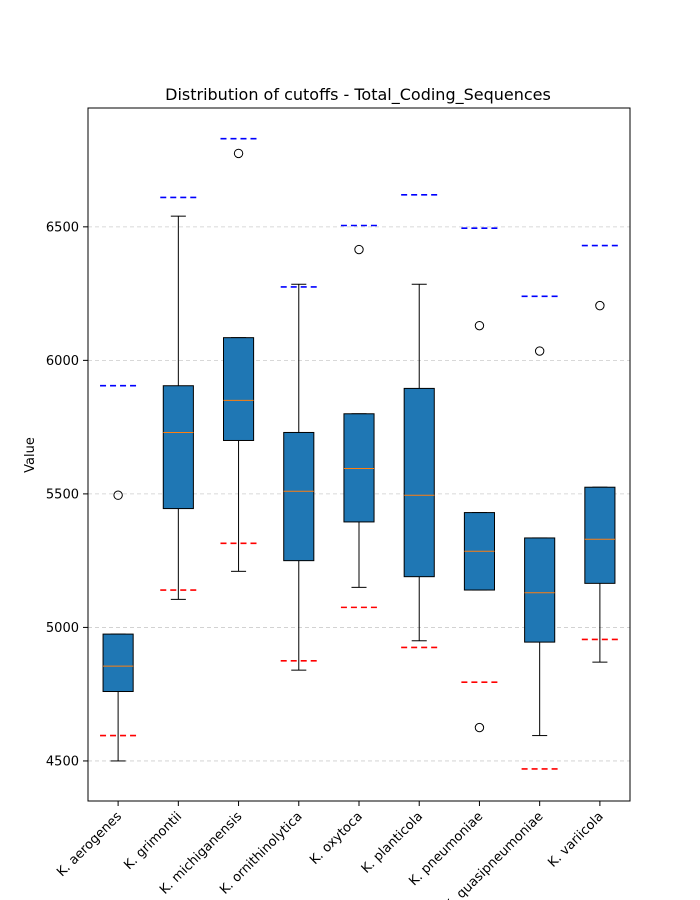 The image size is (700, 900). I want to click on y-tick-label: 5000, so click(62, 628).